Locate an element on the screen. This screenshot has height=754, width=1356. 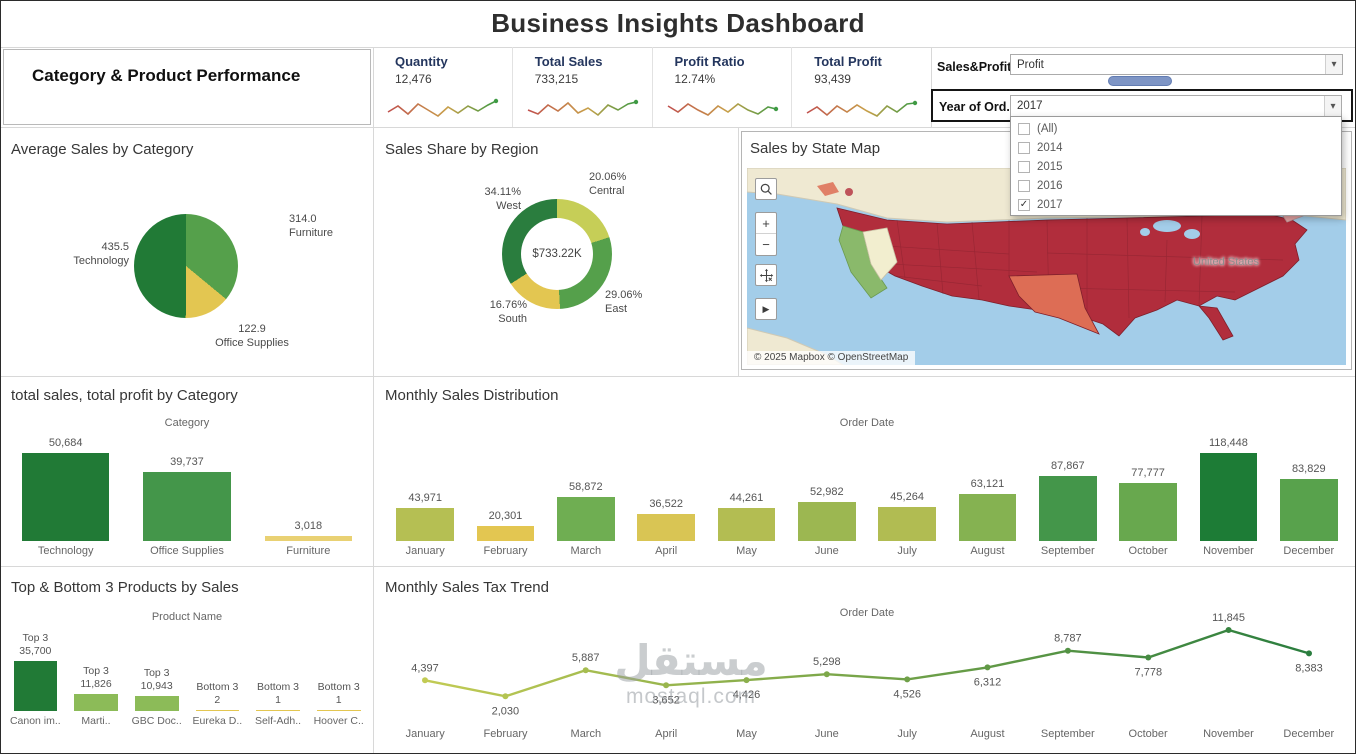
map-pan-reset-button is located at coordinates (766, 275).